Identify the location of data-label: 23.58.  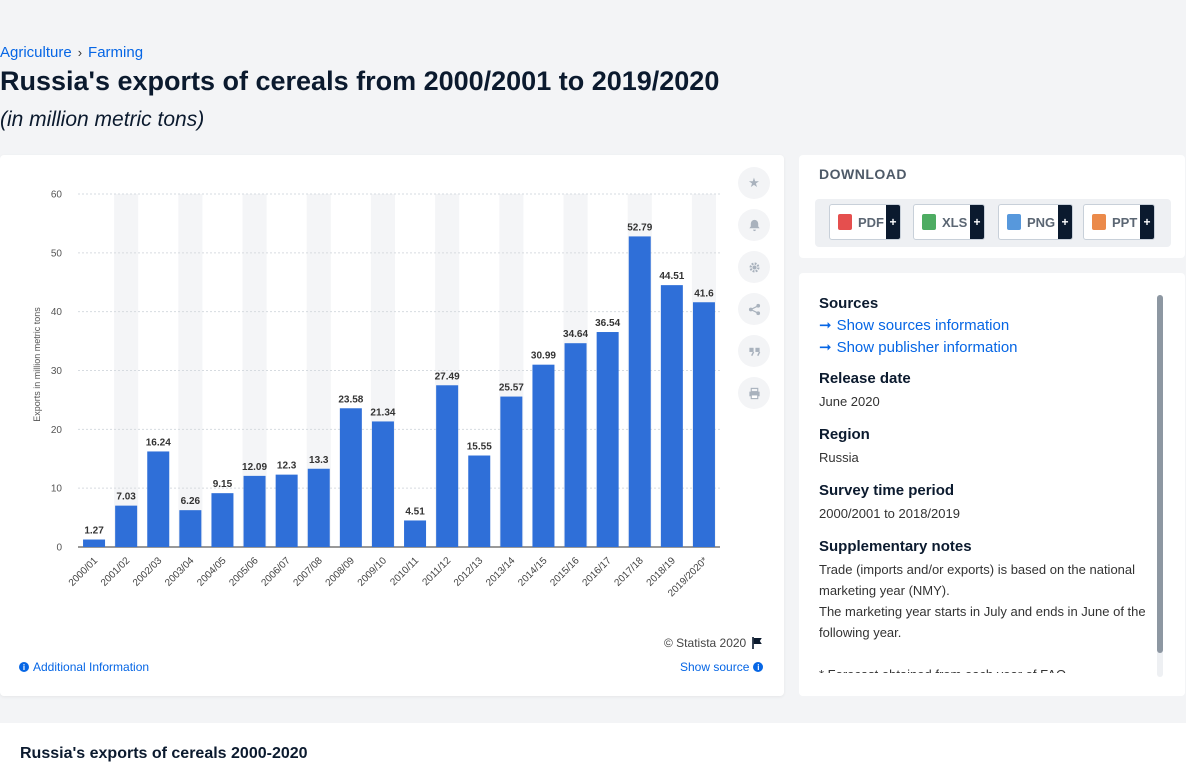
(350, 399).